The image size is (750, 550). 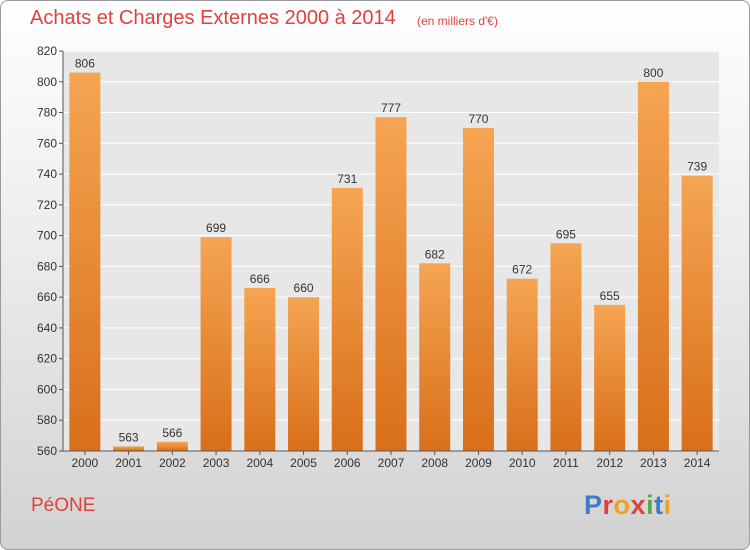 I want to click on proxiti-logo: Proxiti, so click(x=628, y=505).